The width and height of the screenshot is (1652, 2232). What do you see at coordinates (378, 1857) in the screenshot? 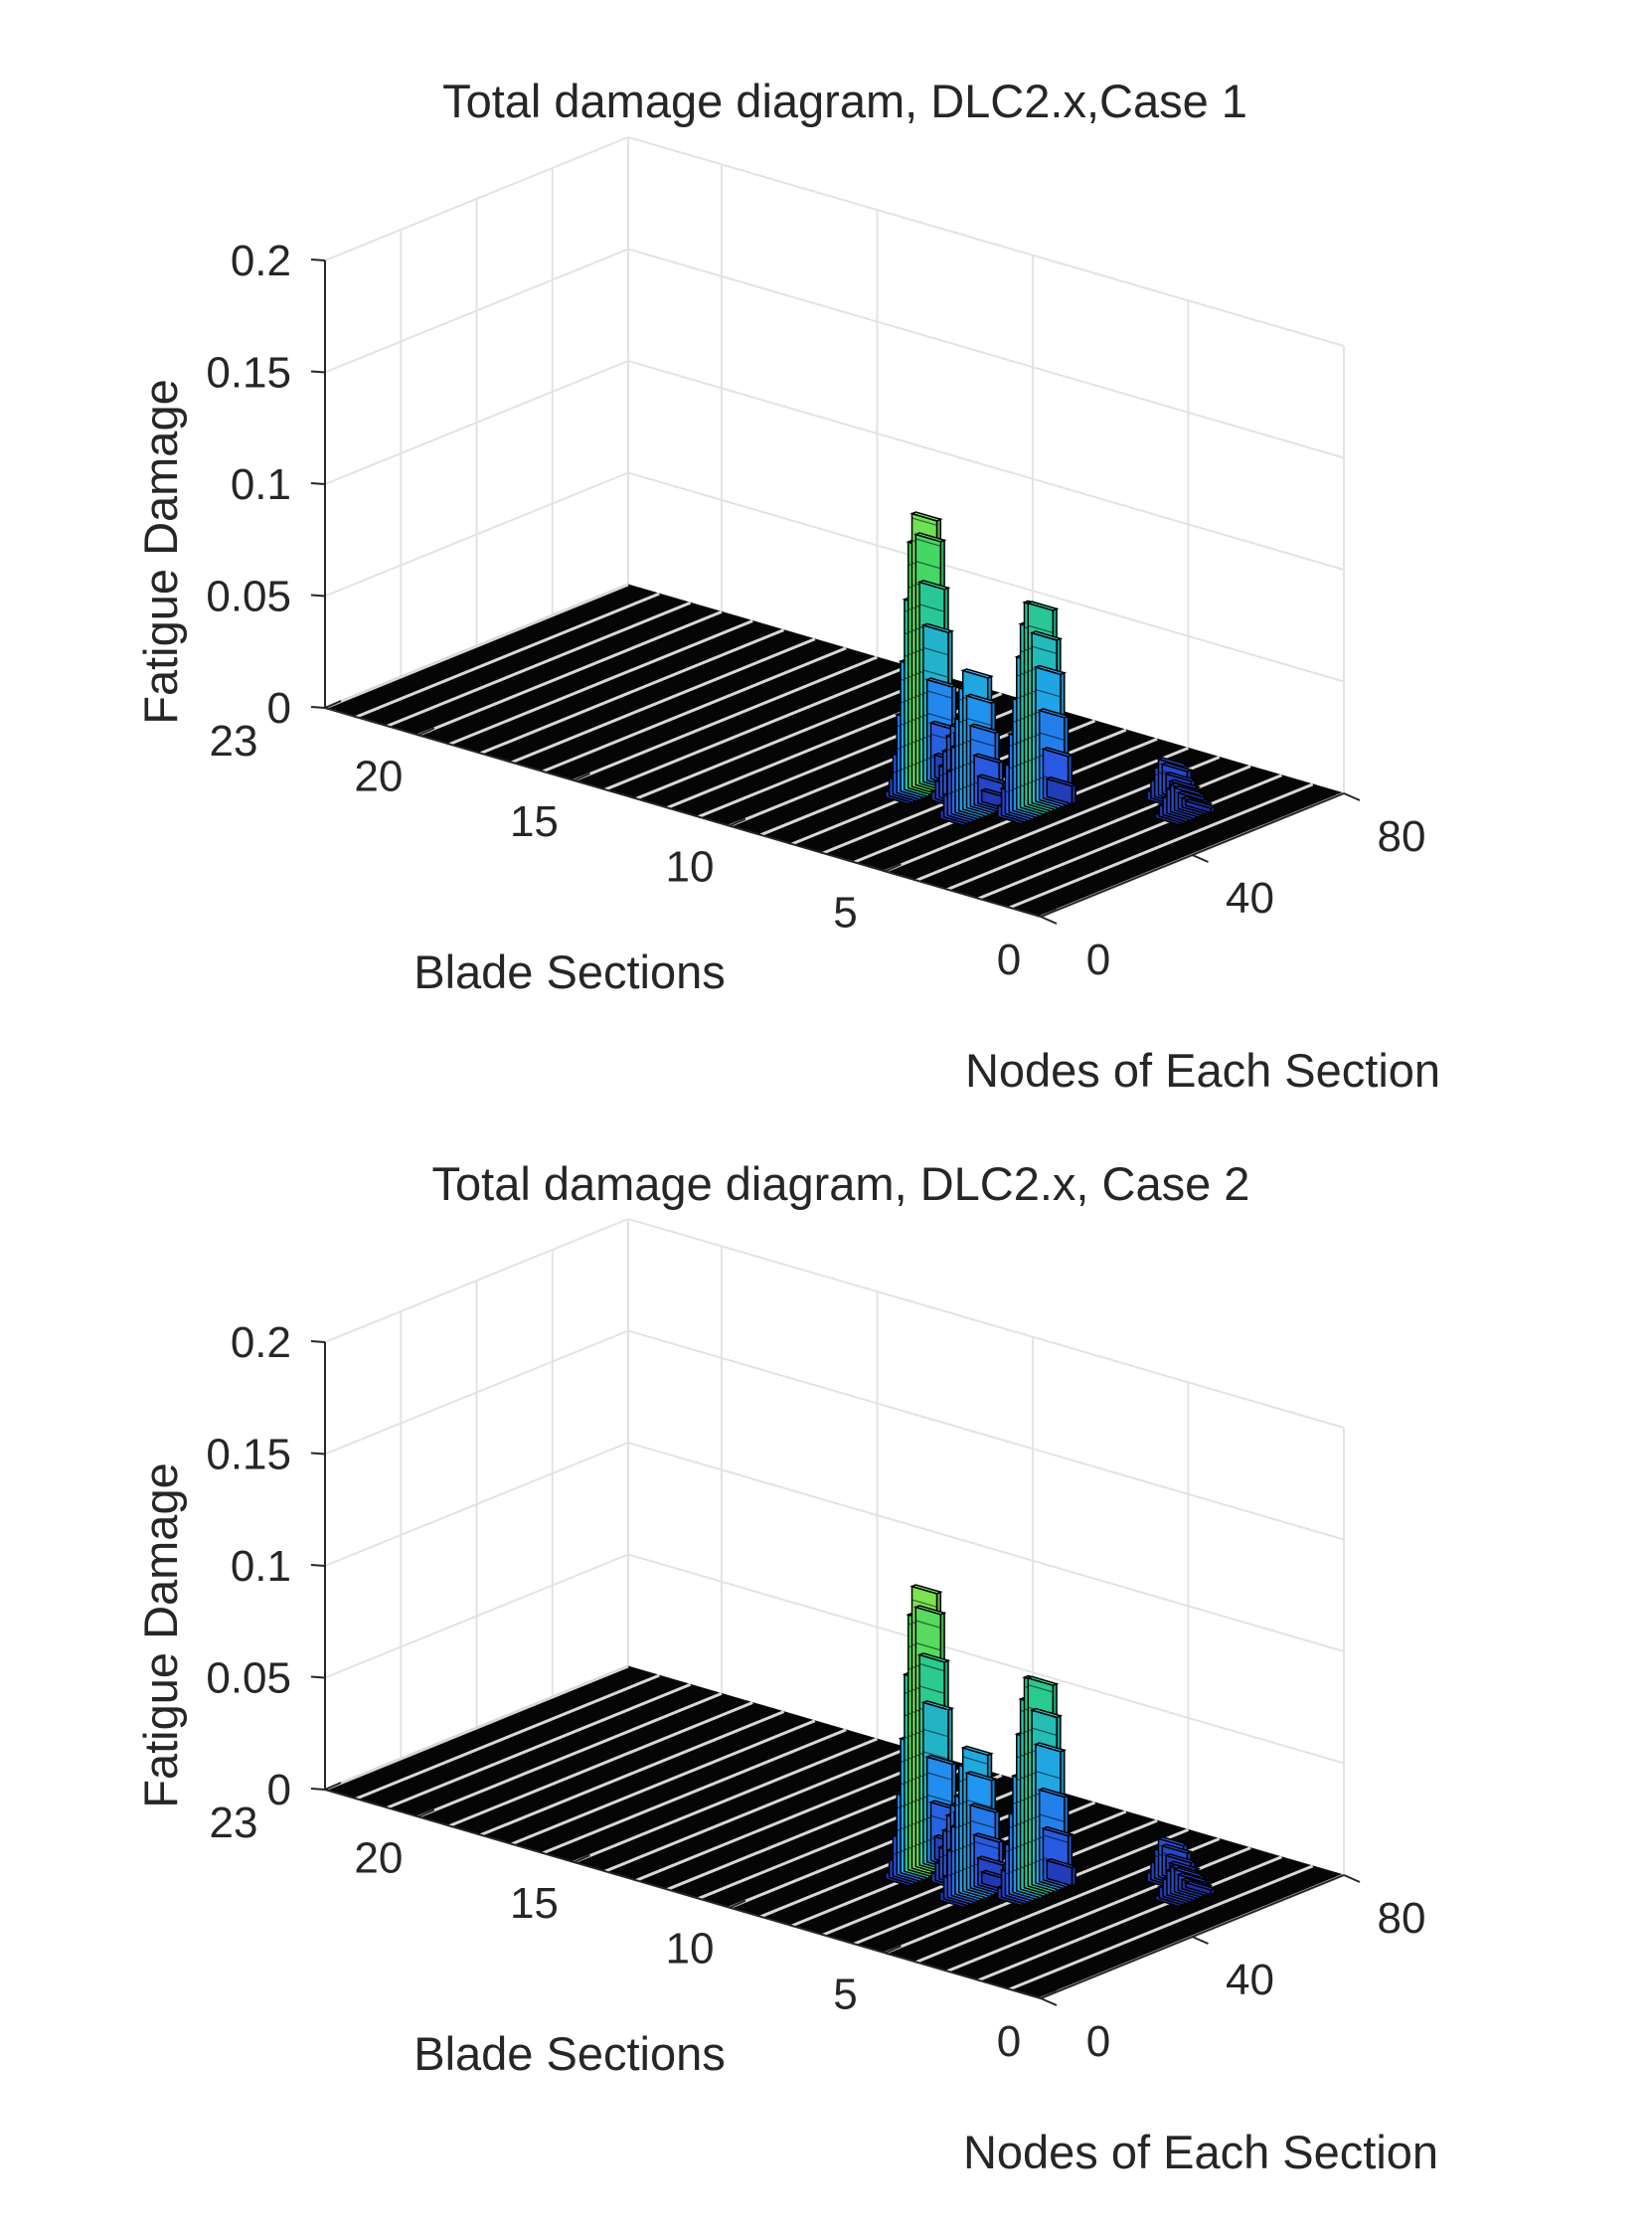
I see `y-tick-label: 20` at bounding box center [378, 1857].